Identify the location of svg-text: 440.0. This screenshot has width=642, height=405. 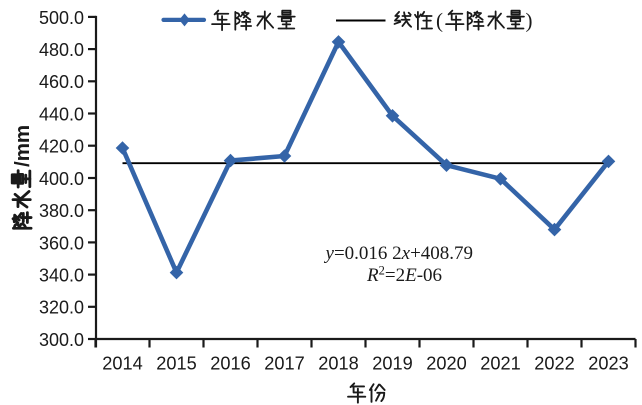
(61, 114).